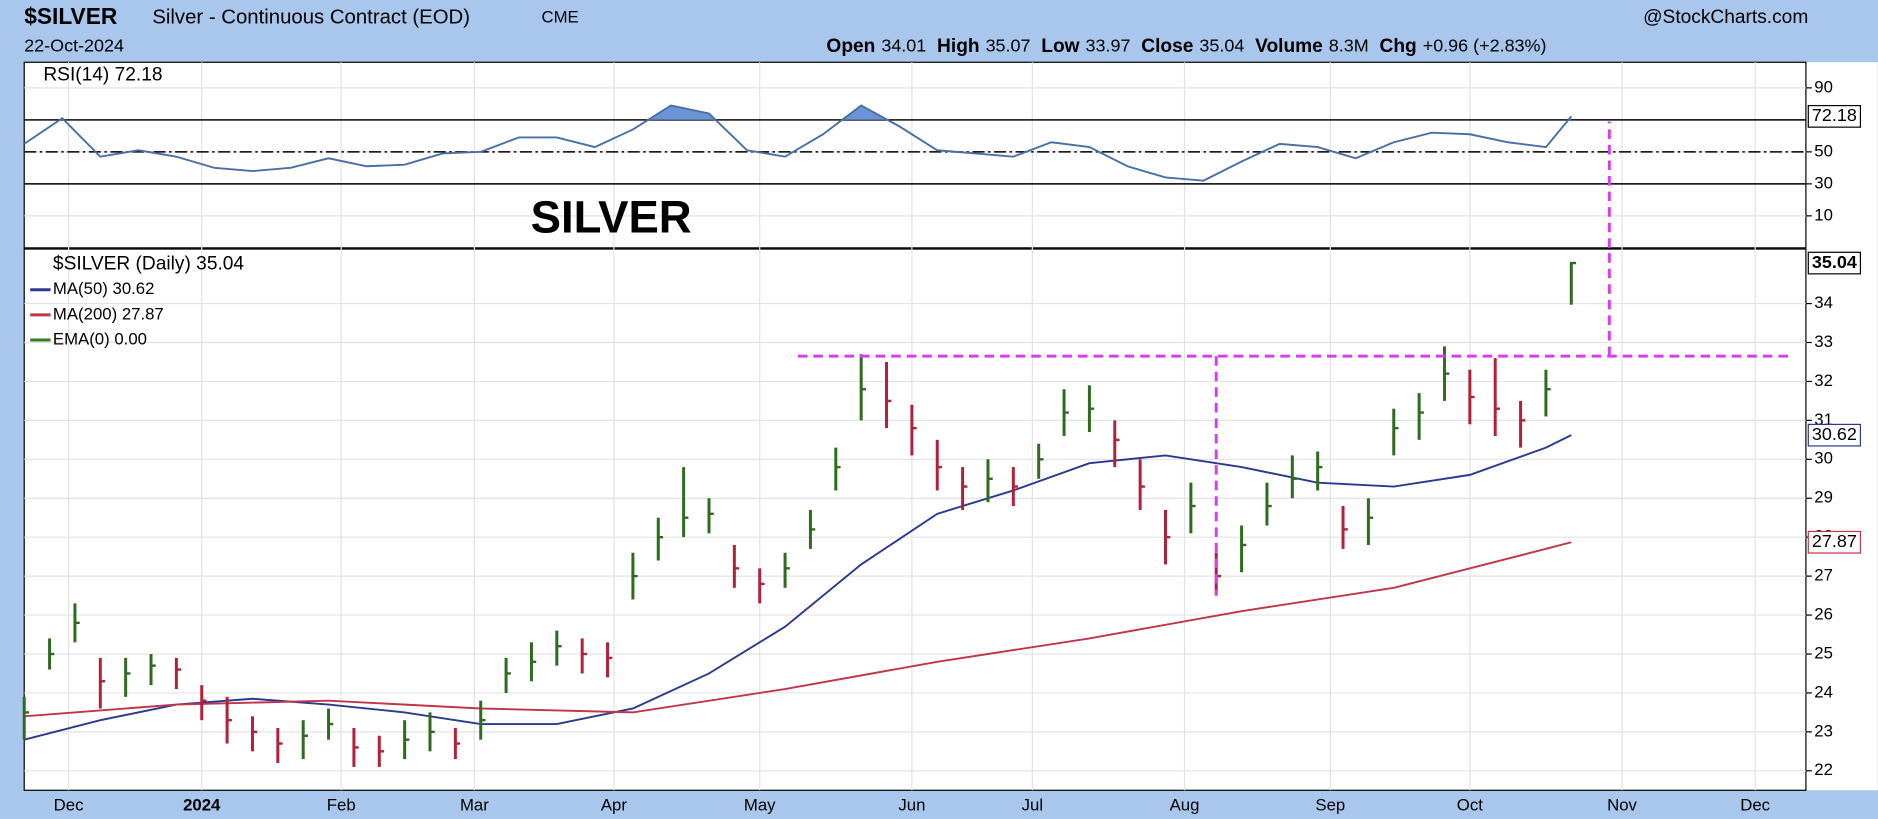 Image resolution: width=1878 pixels, height=819 pixels. I want to click on y-tick-label: 90, so click(1823, 86).